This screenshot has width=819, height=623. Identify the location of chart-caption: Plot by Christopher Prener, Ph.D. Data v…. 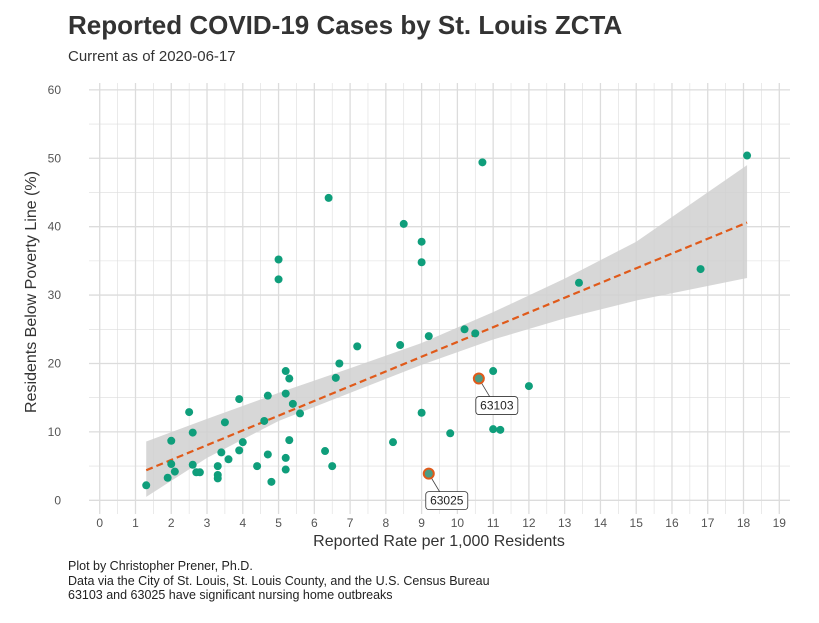
(279, 581).